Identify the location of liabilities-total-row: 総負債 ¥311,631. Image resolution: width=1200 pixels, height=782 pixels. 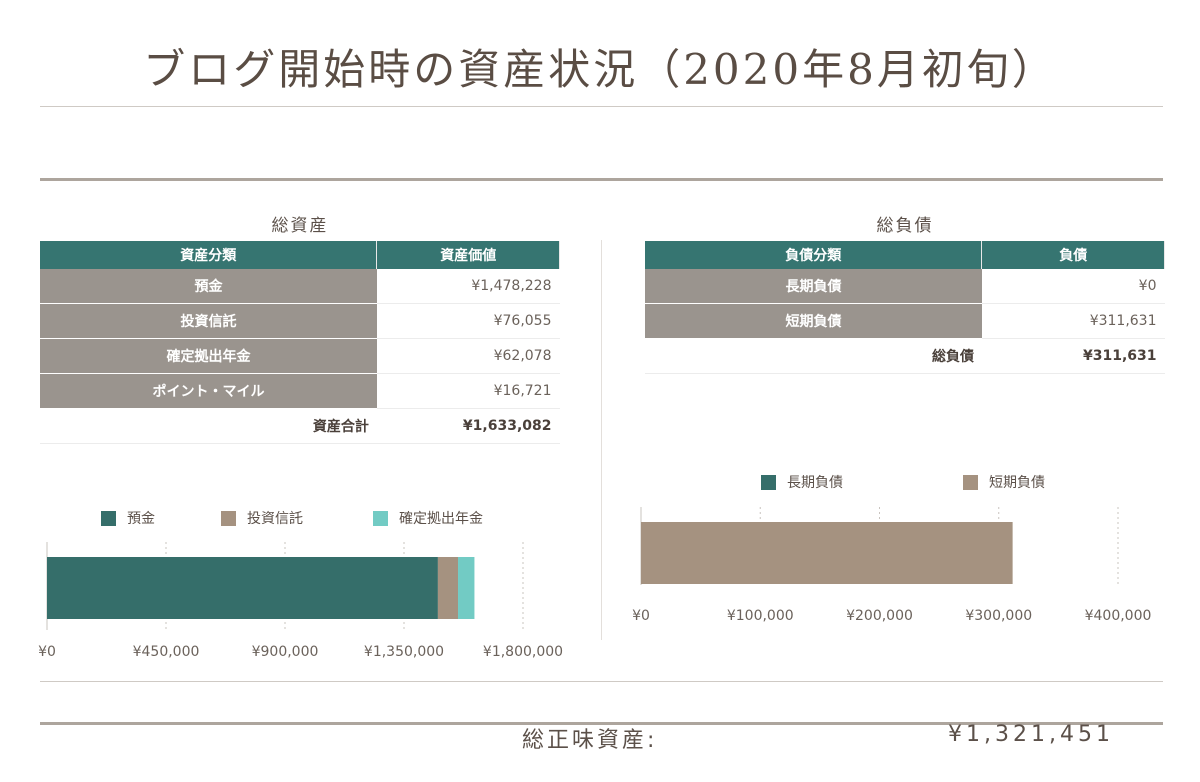
(905, 356).